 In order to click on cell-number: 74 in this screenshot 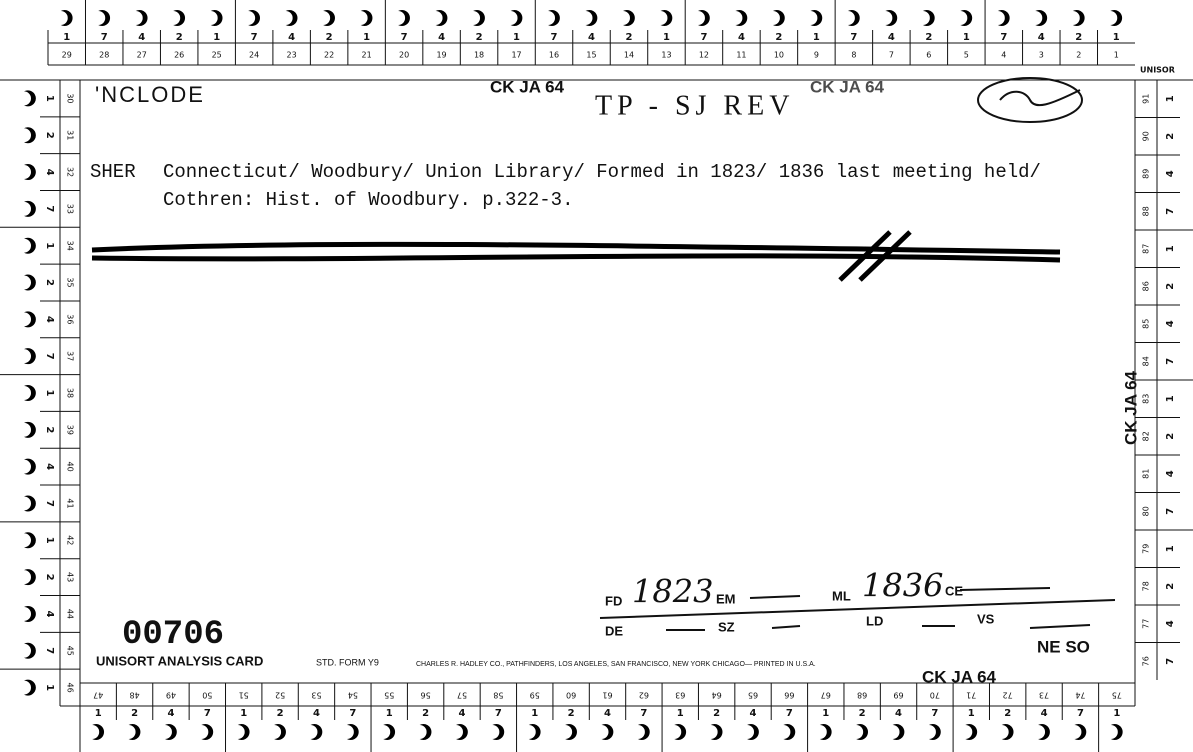, I will do `click(1080, 695)`.